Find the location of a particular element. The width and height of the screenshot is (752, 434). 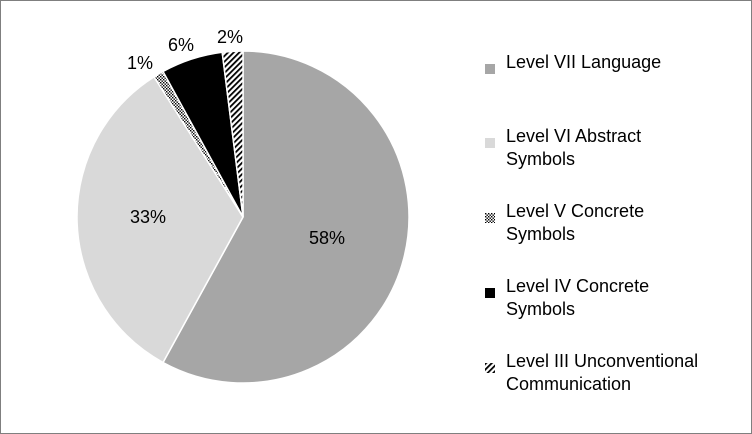

legend-label-4: Level IV Concrete Symbols is located at coordinates (626, 298).